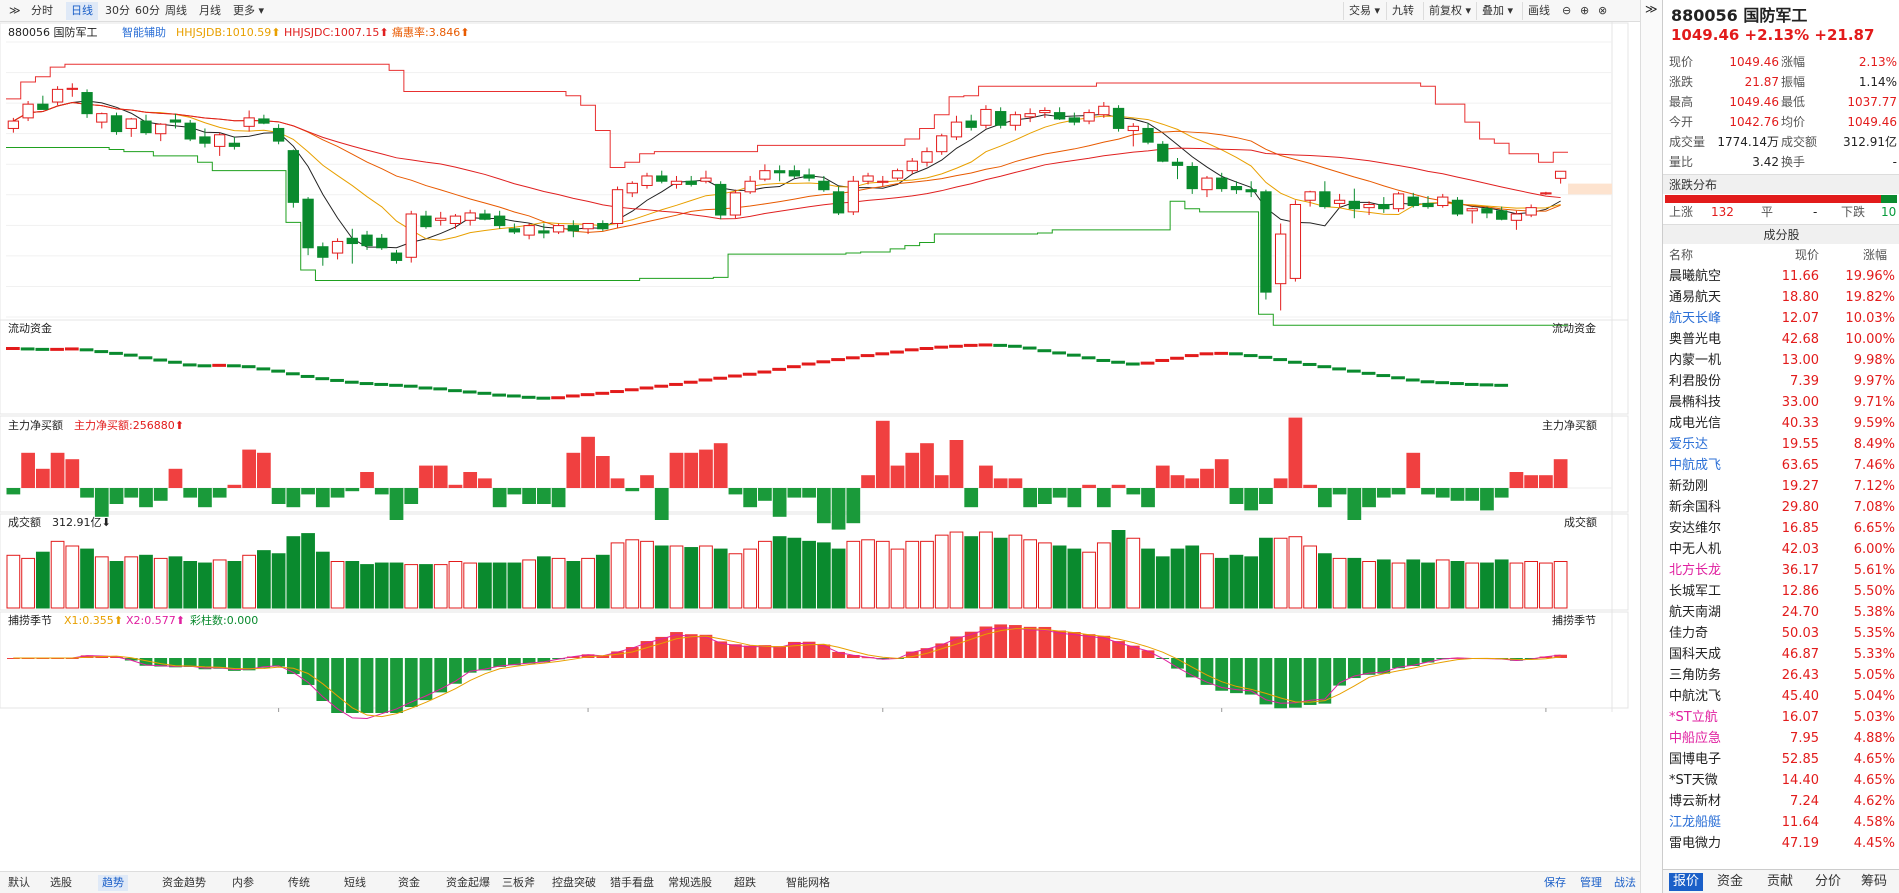 This screenshot has height=893, width=1899. What do you see at coordinates (1781, 591) in the screenshot?
I see `constituent-row: 长城军工 12.86 5.50%` at bounding box center [1781, 591].